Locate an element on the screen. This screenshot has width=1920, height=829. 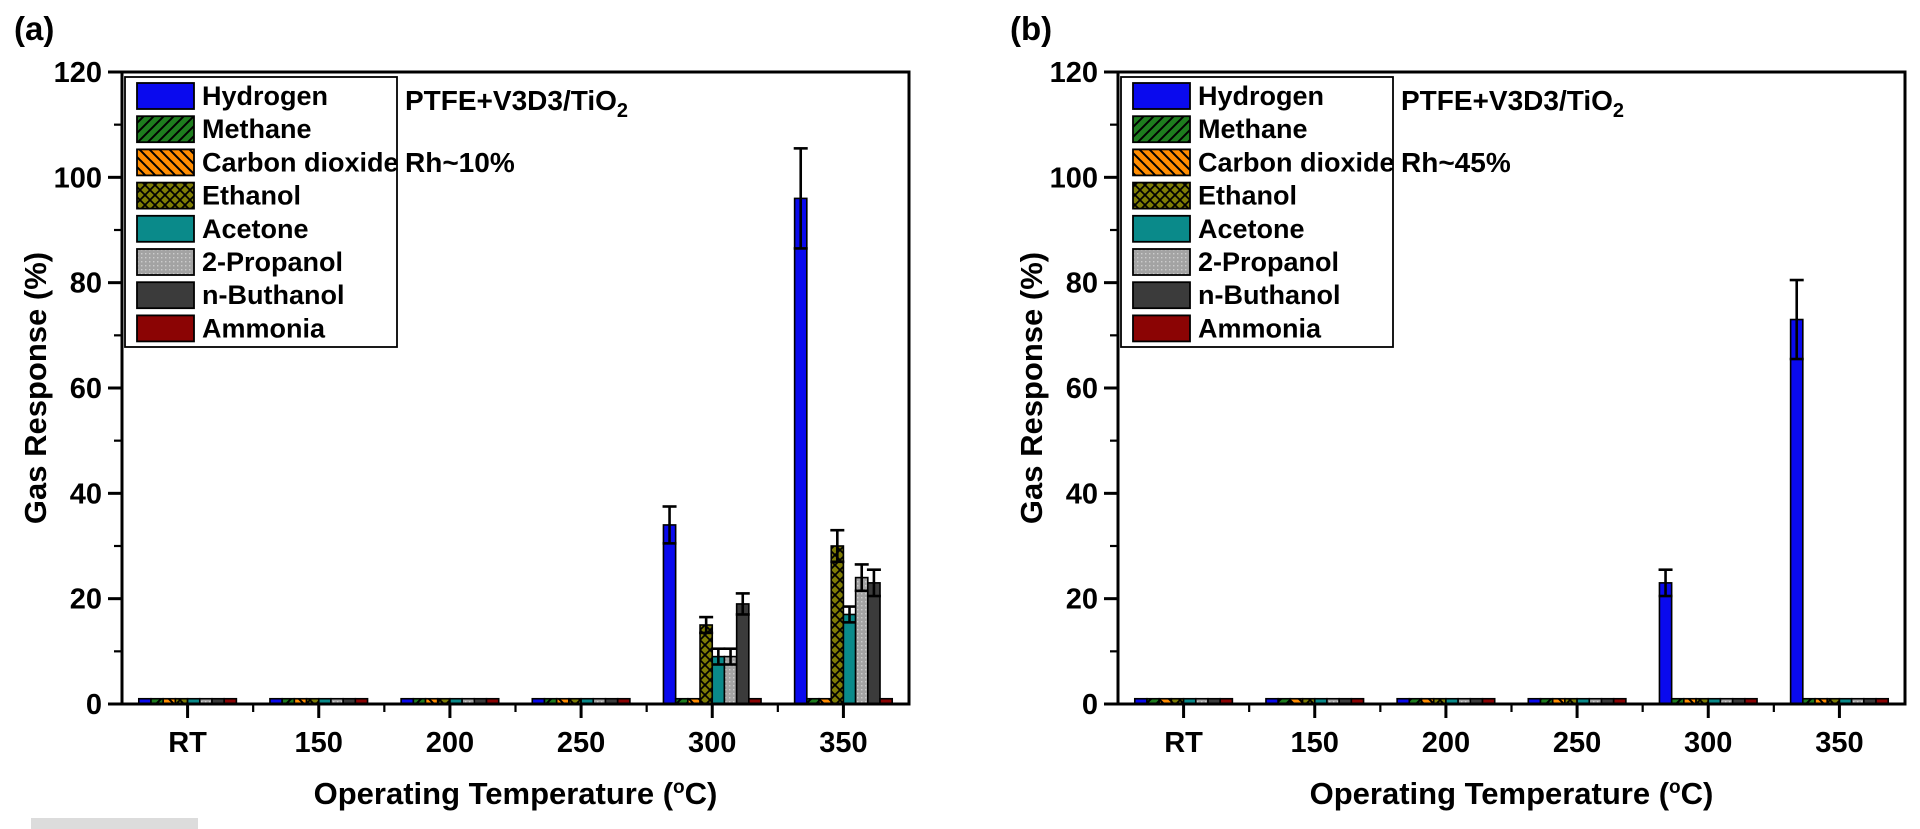
panel-label--a-: (a) is located at coordinates (34, 28).